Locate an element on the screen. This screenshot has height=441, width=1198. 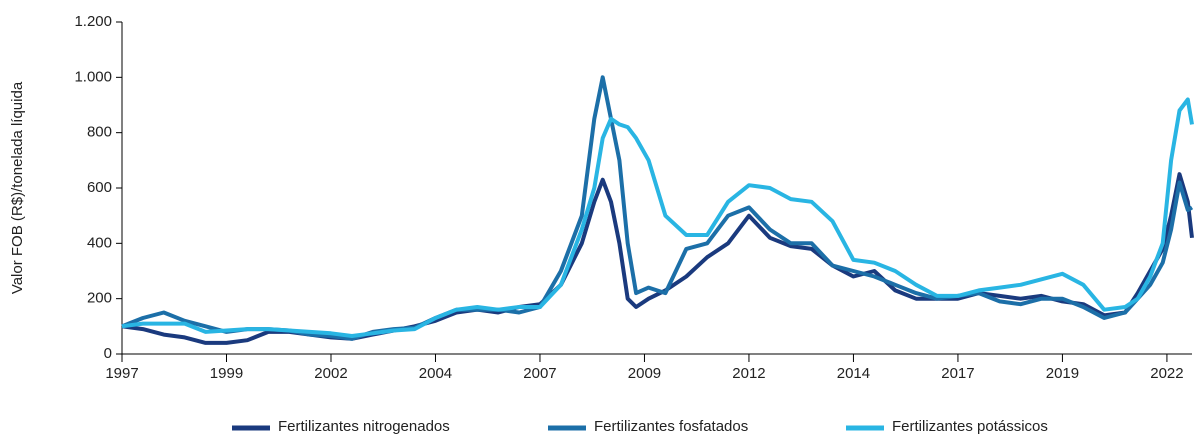
y-tick-label: 400 is located at coordinates (99, 242).